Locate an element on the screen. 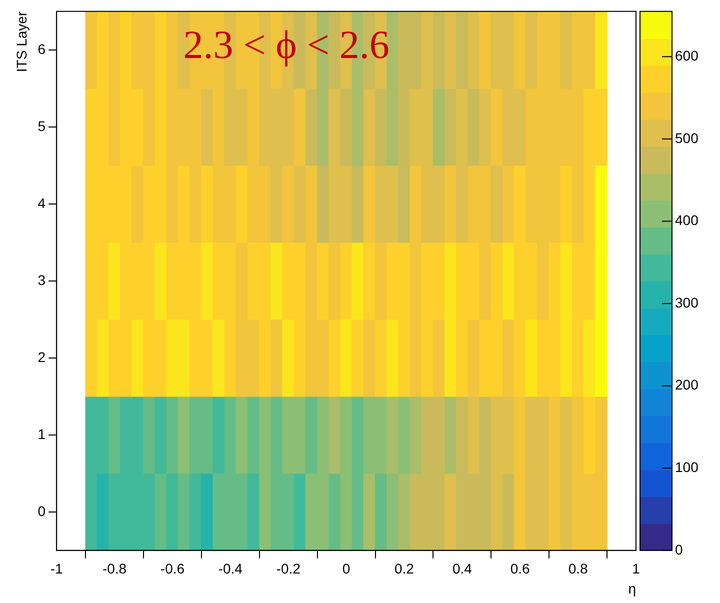 The width and height of the screenshot is (720, 603). x-tick-label: -0.2 is located at coordinates (288, 568).